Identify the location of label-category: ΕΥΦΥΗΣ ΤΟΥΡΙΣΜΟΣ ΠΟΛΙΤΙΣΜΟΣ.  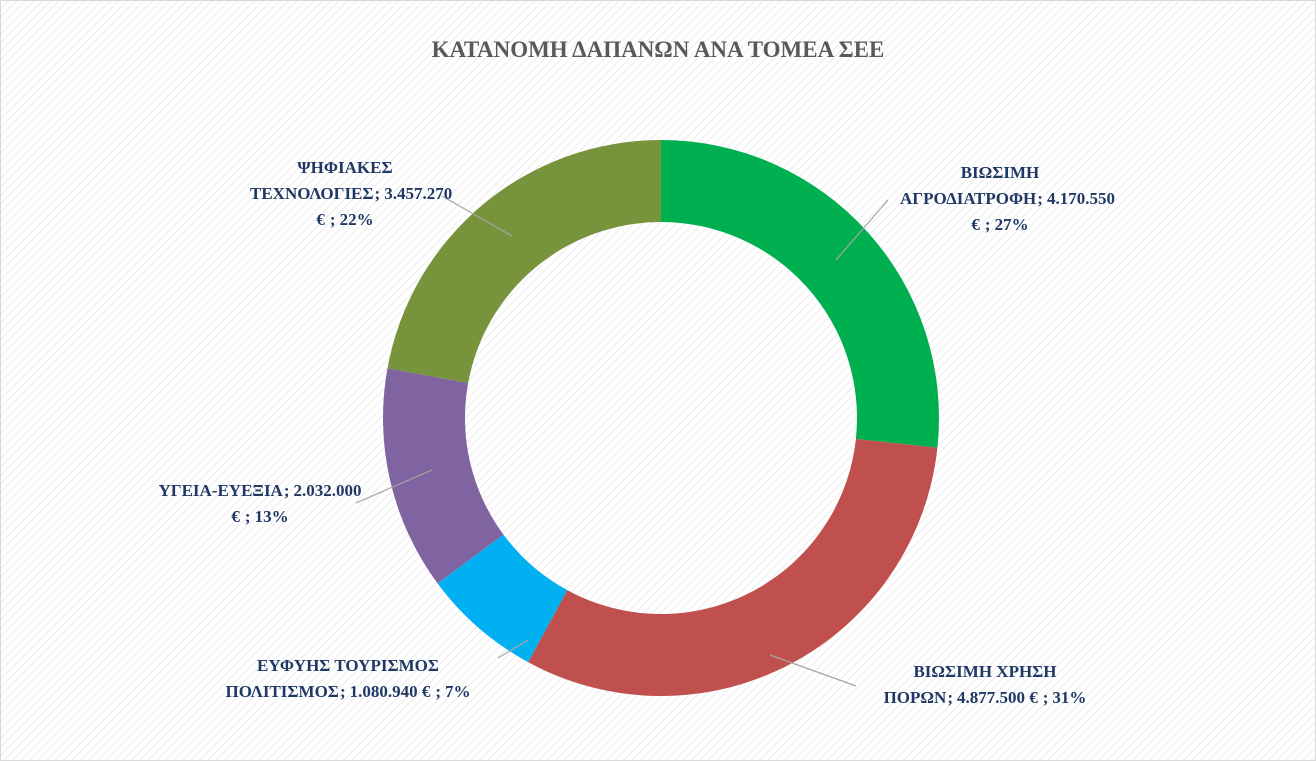
(332, 678).